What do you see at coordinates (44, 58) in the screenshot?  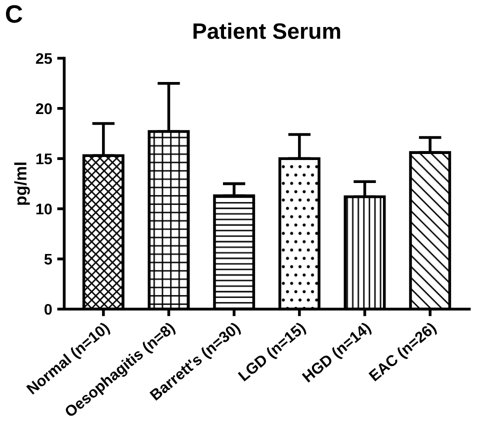 I see `y-tick-label: 25` at bounding box center [44, 58].